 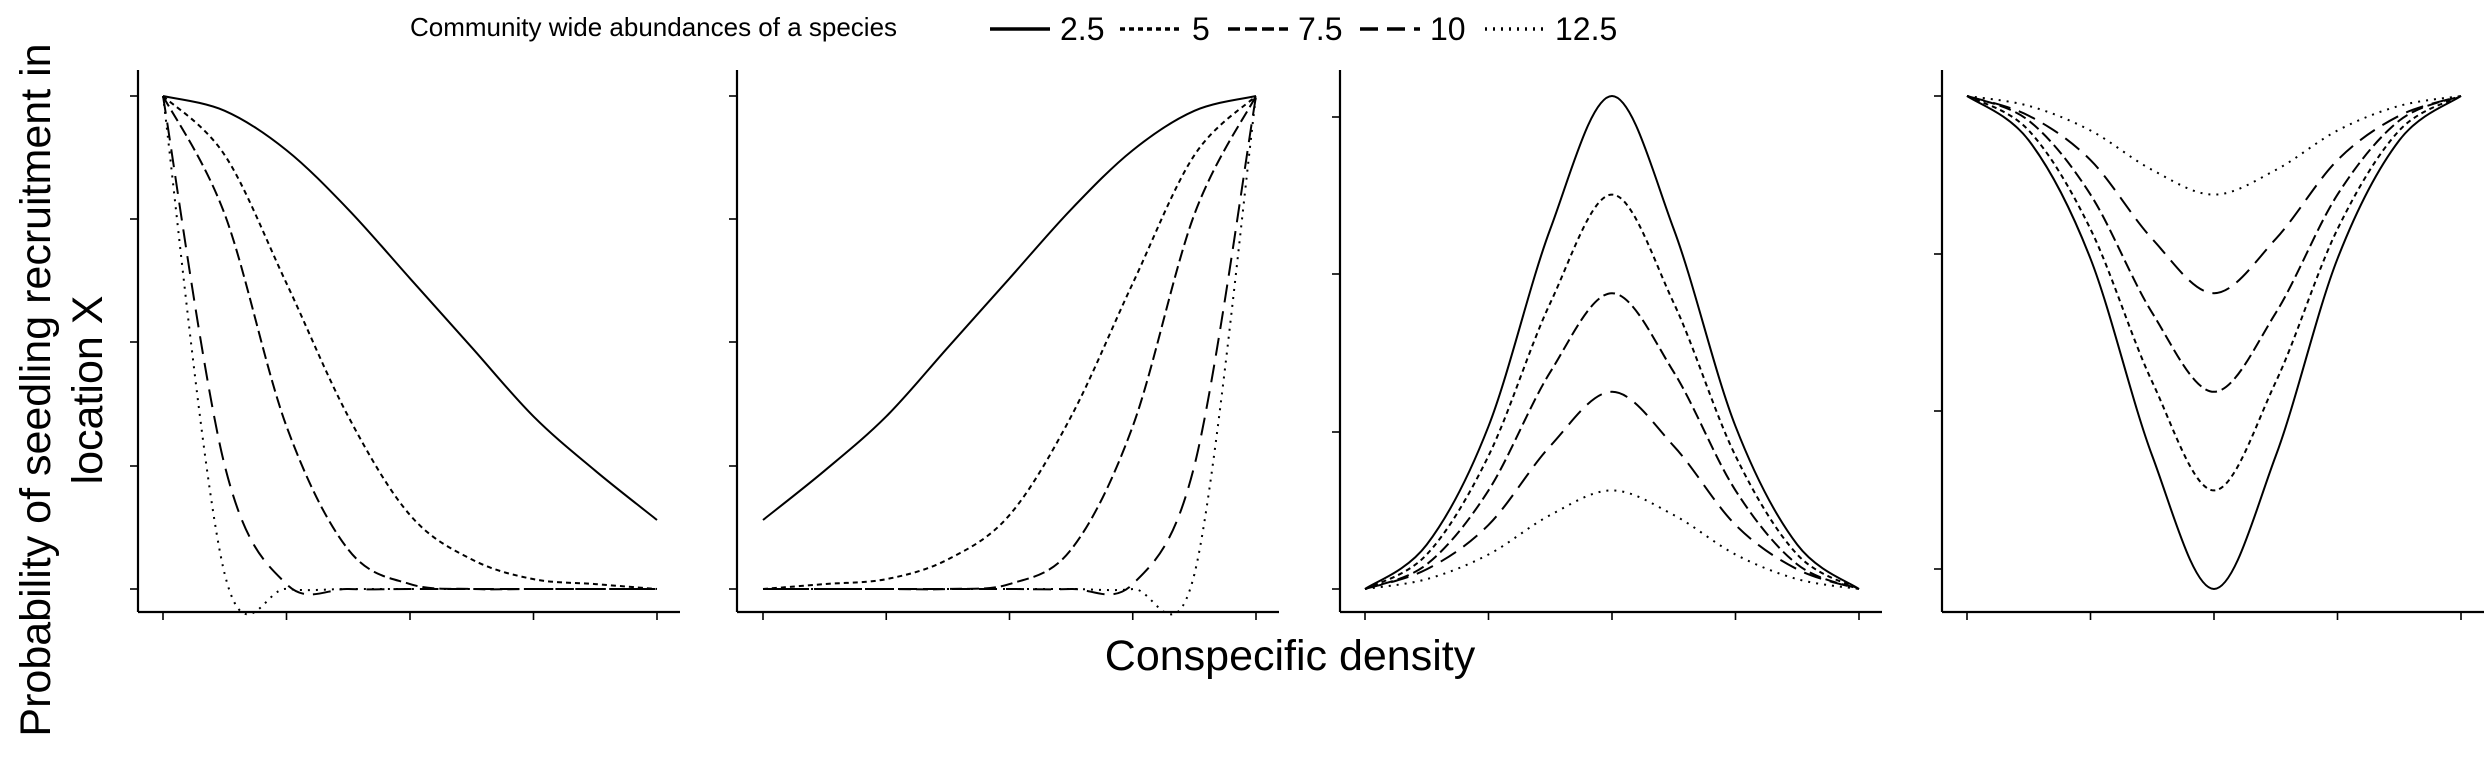 I want to click on legend-items: 2.5 5 7.5 10 12.5, so click(x=1303, y=29).